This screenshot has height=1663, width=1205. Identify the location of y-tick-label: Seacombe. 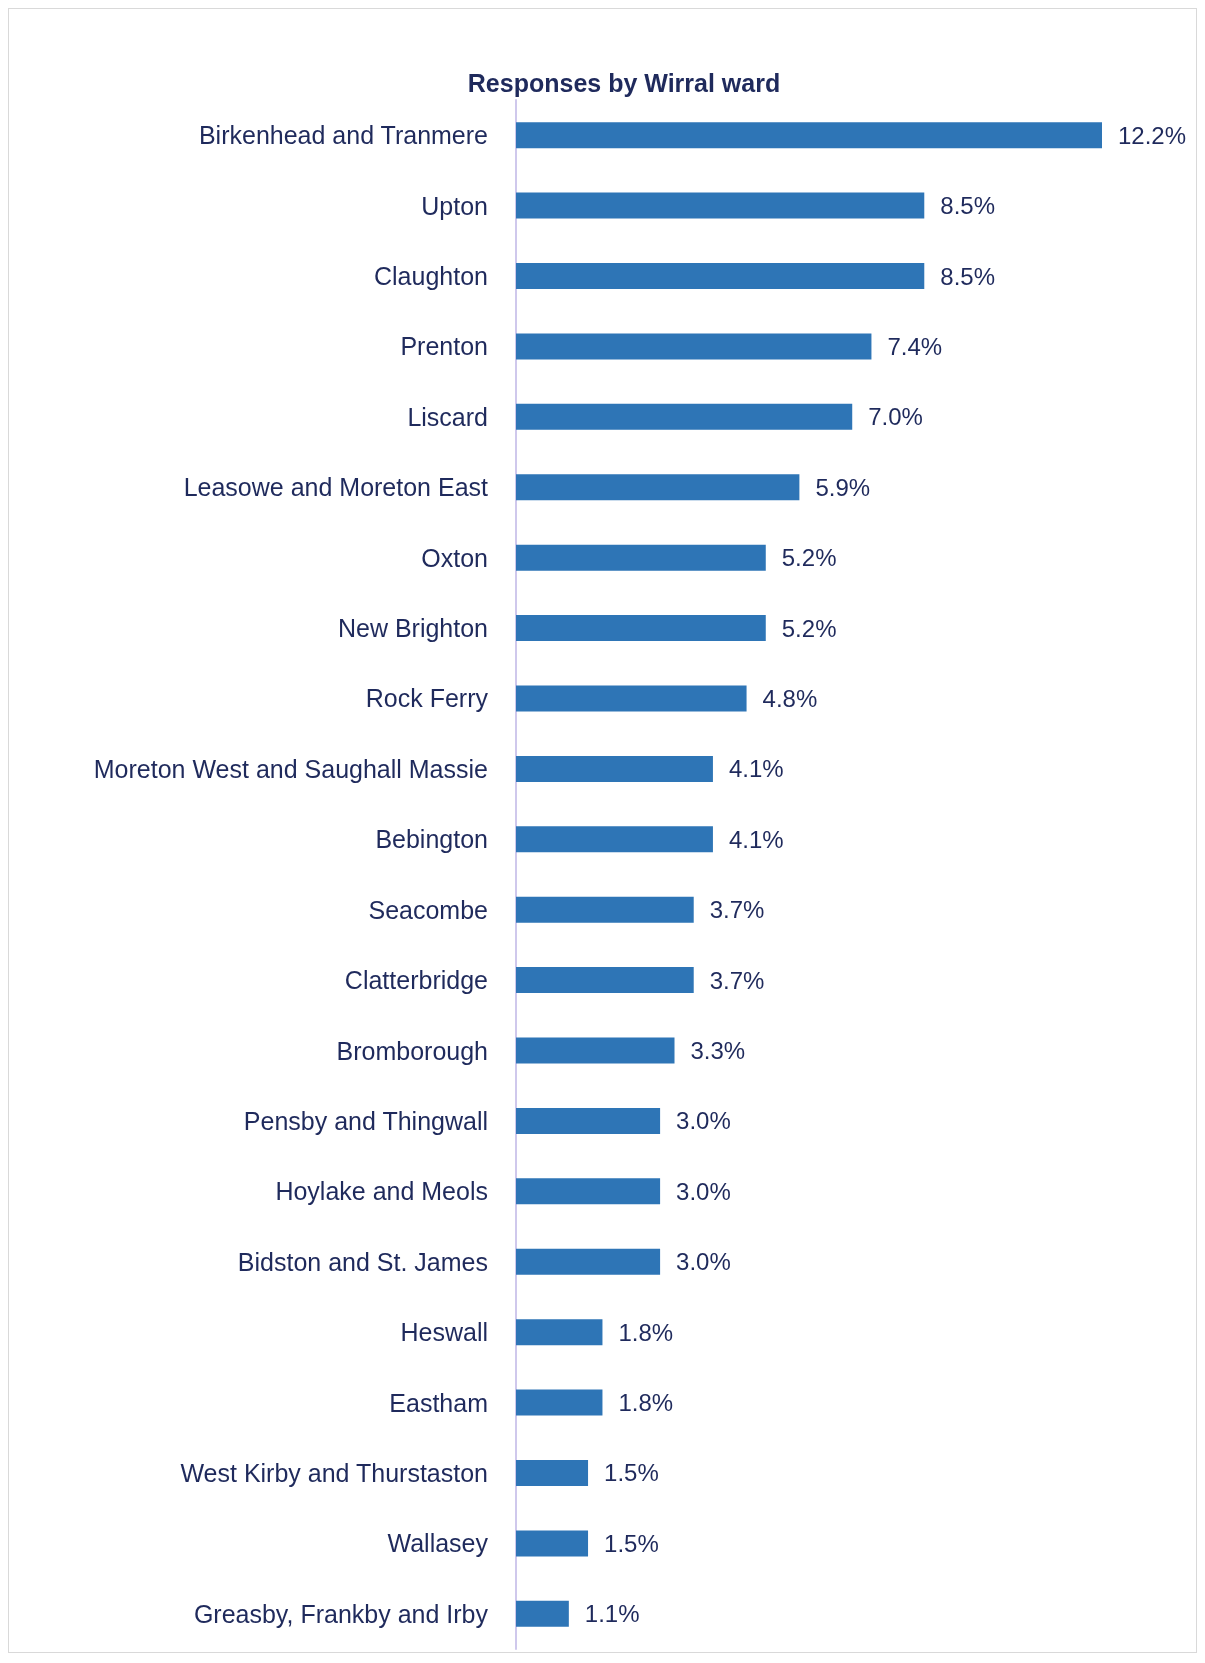
(428, 909).